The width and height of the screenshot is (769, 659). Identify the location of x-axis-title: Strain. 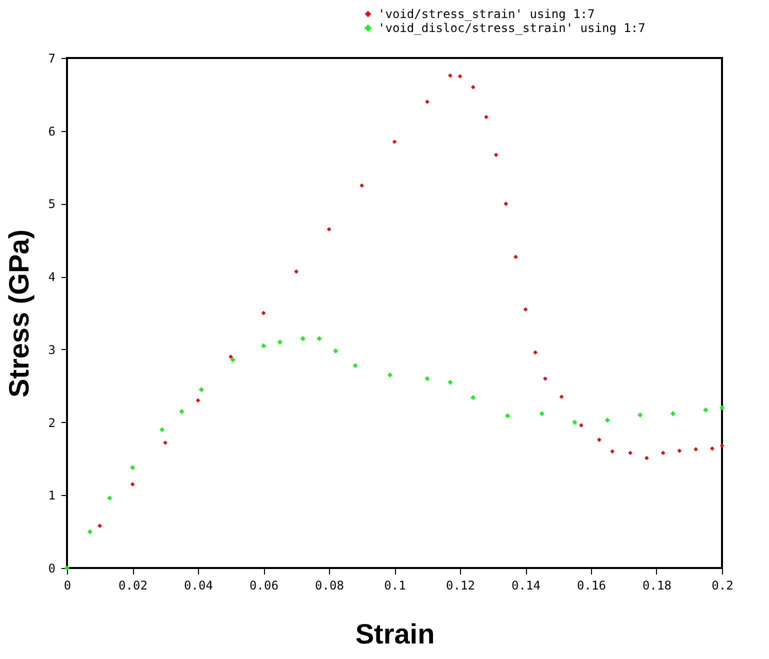
(395, 634).